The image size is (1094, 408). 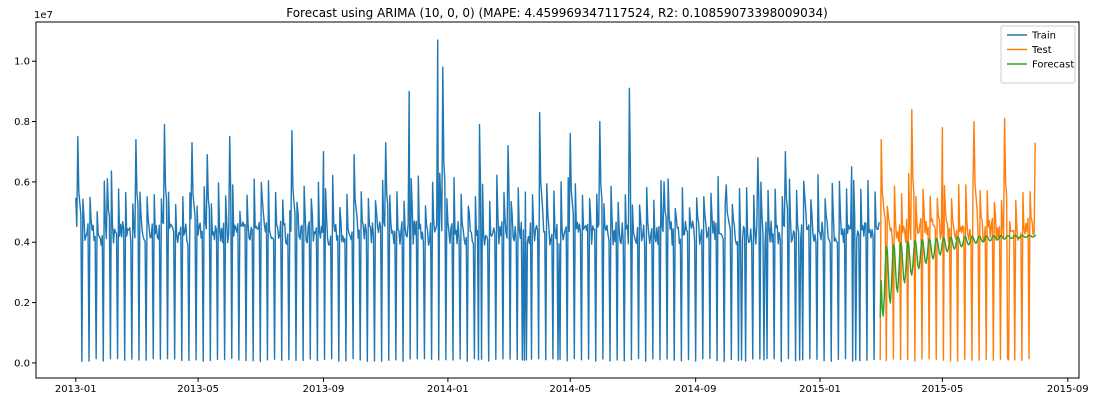 What do you see at coordinates (22, 243) in the screenshot?
I see `y-tick-label: 0.4` at bounding box center [22, 243].